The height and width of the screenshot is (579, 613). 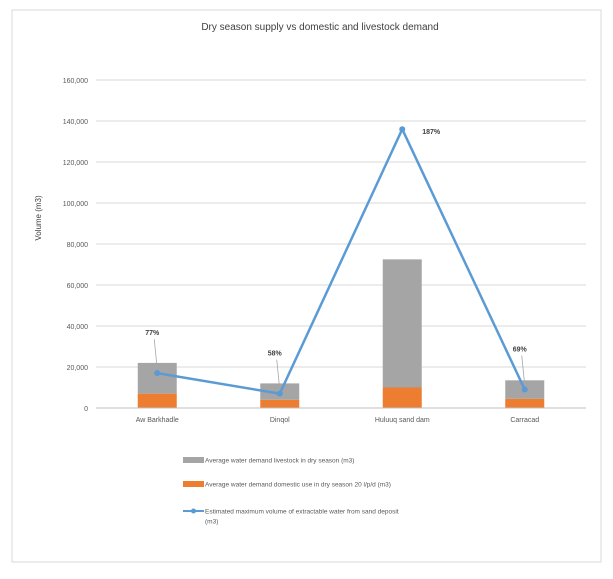 I want to click on y-tick-label: 160,000, so click(x=75, y=81).